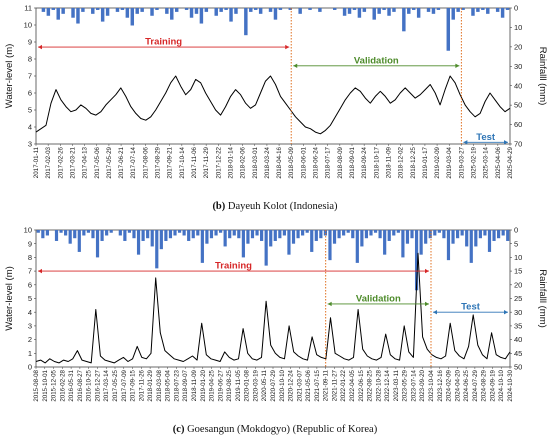 This screenshot has width=550, height=440. Describe the element at coordinates (343, 385) in the screenshot. I see `p1-x-tick-label: 2022-01-22` at that location.